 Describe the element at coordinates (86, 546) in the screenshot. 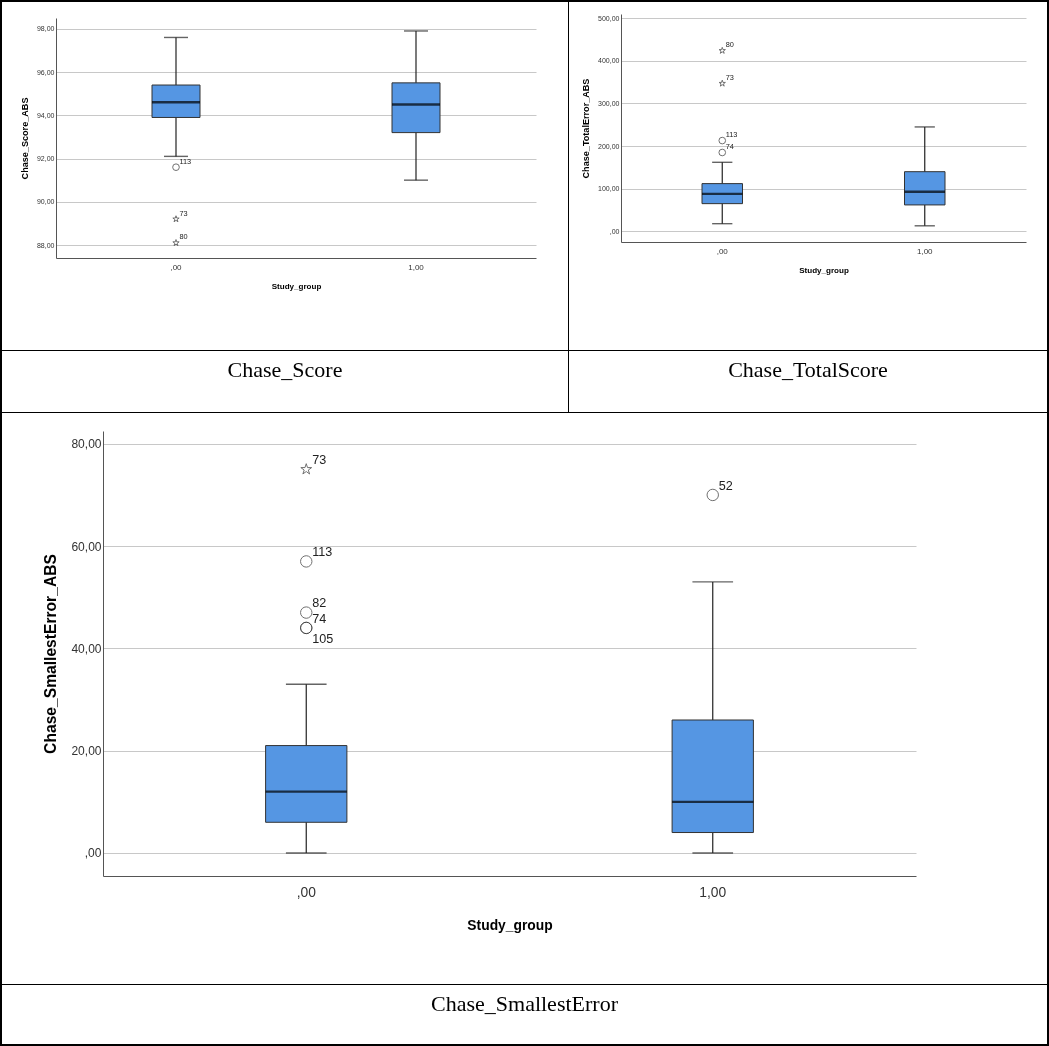

I see `y-tick-label: 60,00` at that location.